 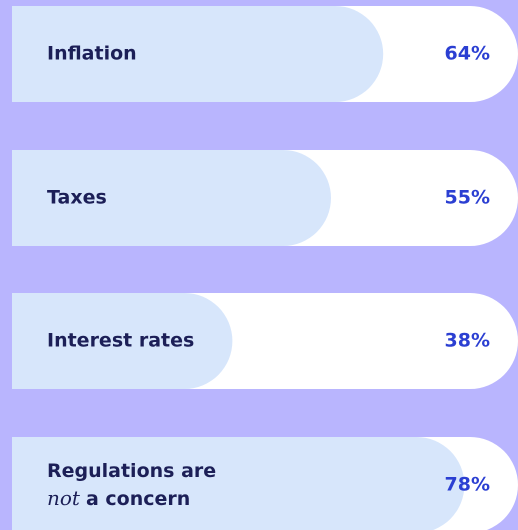 I want to click on label-part: Regulations are, so click(x=131, y=471).